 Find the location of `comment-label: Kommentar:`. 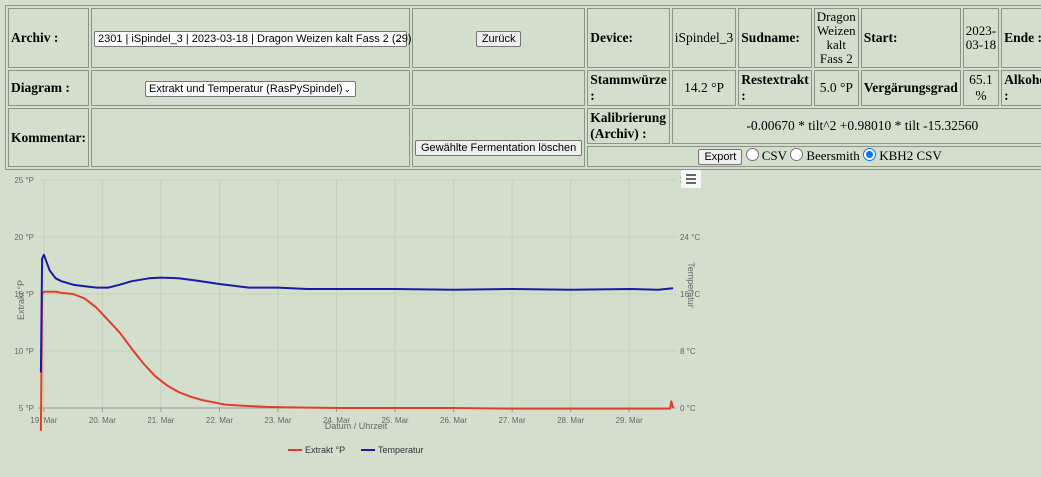

comment-label: Kommentar: is located at coordinates (48, 137).